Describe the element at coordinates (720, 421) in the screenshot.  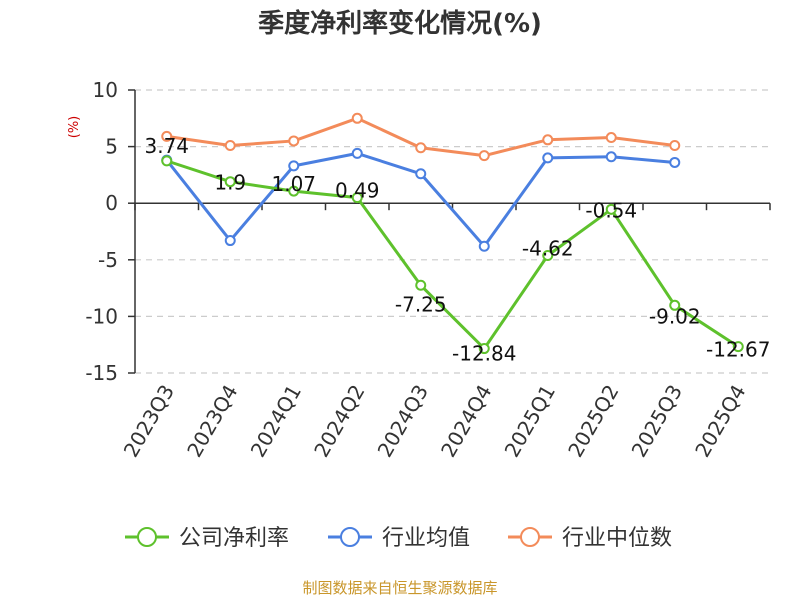
I see `x-tick-label: 2025Q4` at that location.